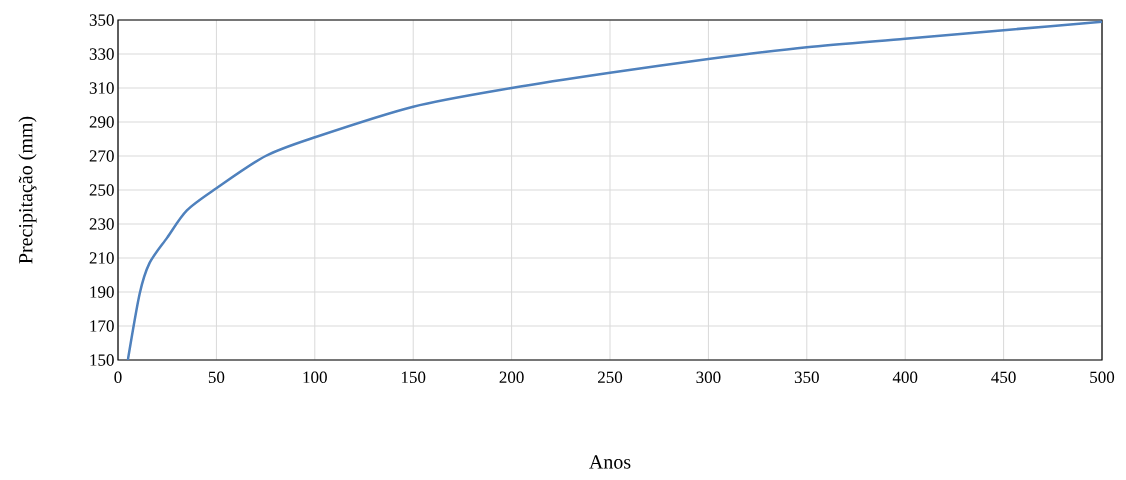 Image resolution: width=1126 pixels, height=480 pixels. Describe the element at coordinates (27, 190) in the screenshot. I see `y-axis-title: Precipitação (mm)` at that location.